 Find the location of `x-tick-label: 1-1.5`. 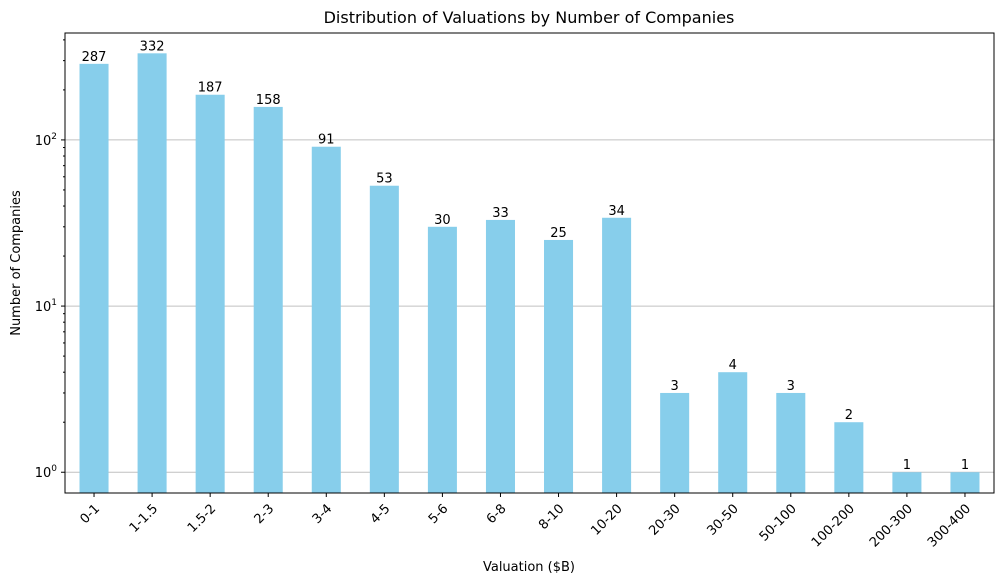

x-tick-label: 1-1.5 is located at coordinates (144, 518).